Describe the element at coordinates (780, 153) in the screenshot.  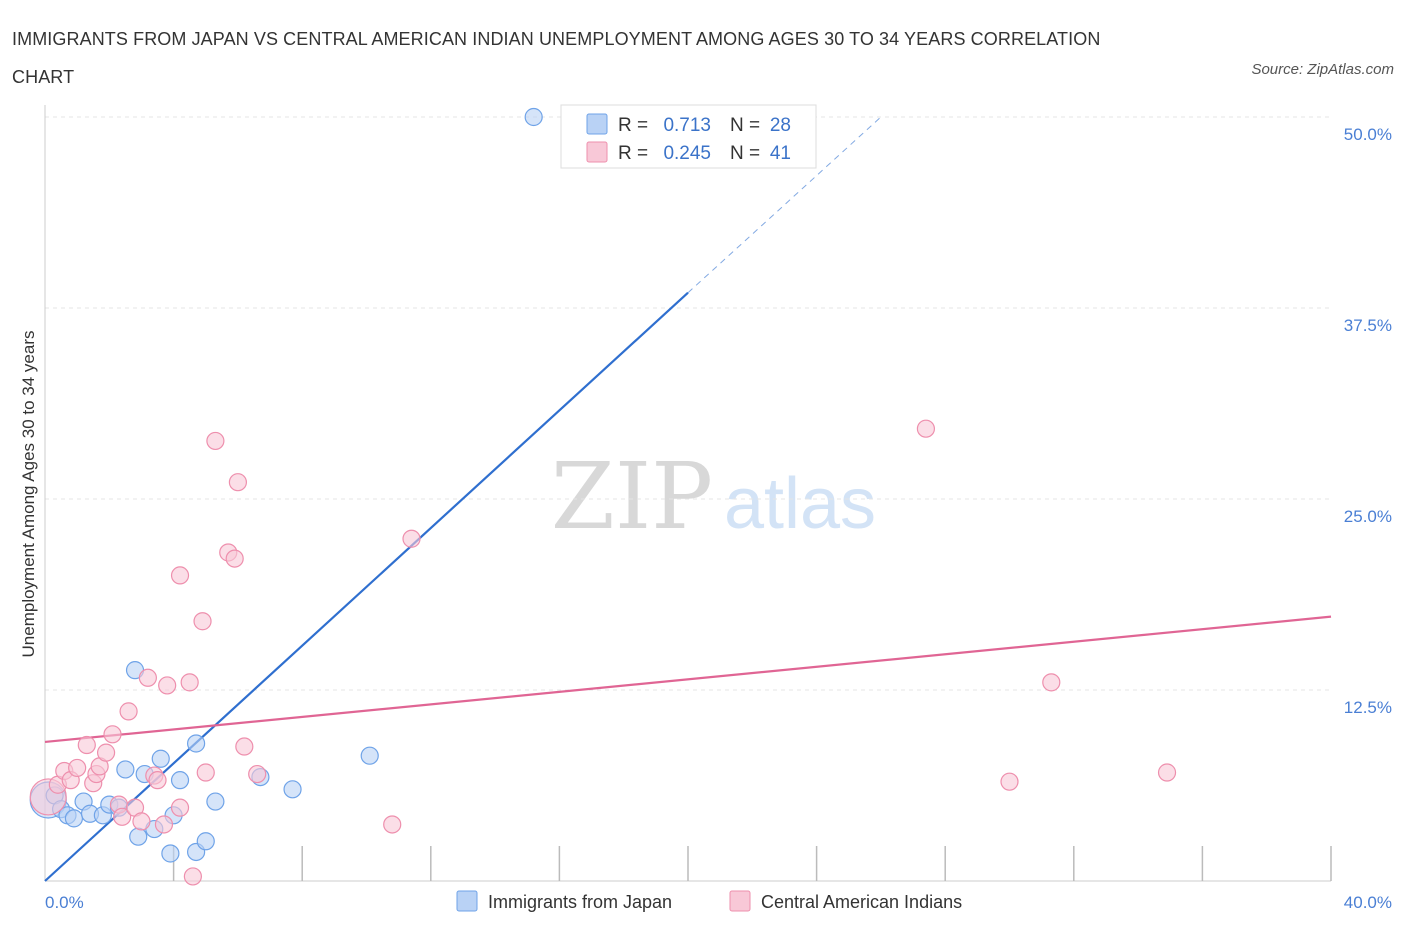
I see `legend-n-value-2: 41` at that location.